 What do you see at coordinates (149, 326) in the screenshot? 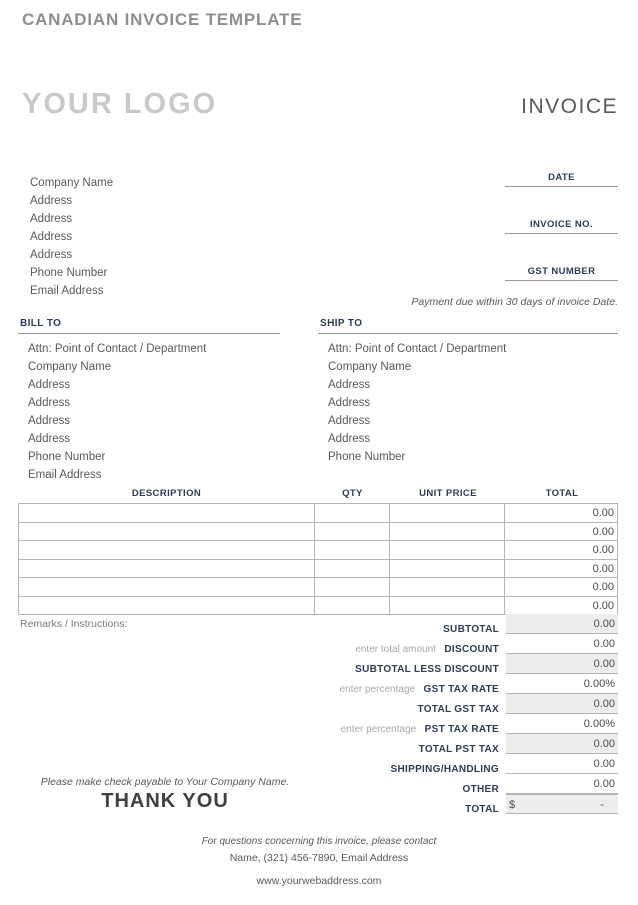
I see `bill-to-heading: BILL TO` at bounding box center [149, 326].